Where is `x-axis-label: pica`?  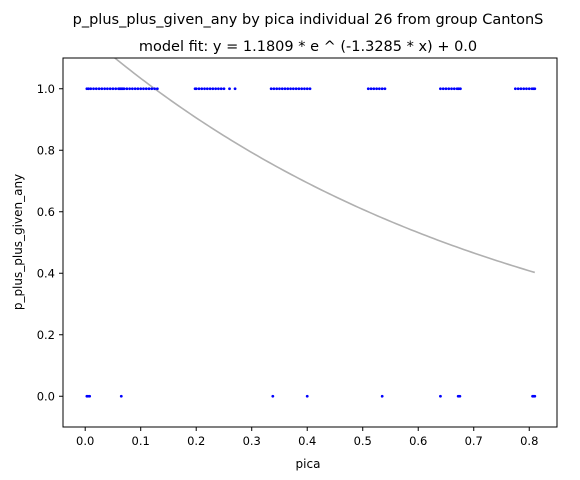 x-axis-label: pica is located at coordinates (308, 464).